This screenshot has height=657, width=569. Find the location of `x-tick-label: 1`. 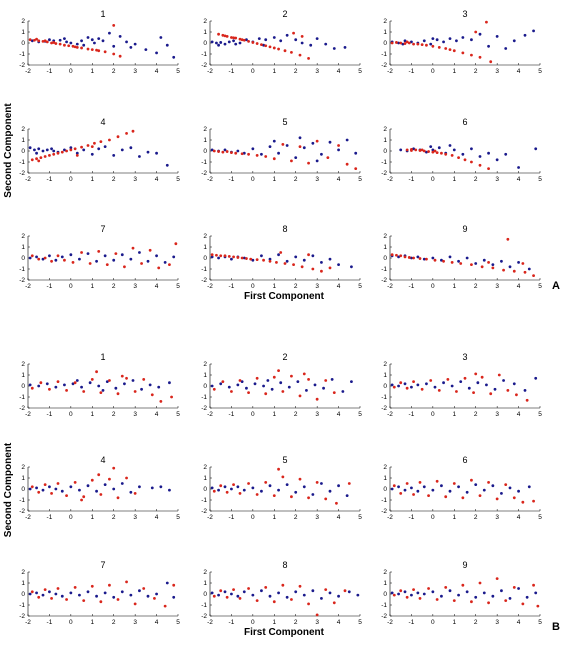

x-tick-label: 1 is located at coordinates (454, 414).